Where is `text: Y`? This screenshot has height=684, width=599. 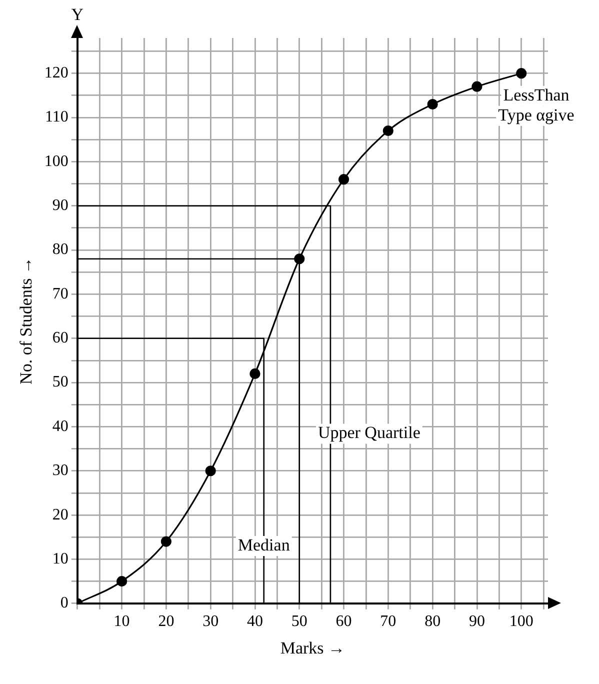 text: Y is located at coordinates (77, 14).